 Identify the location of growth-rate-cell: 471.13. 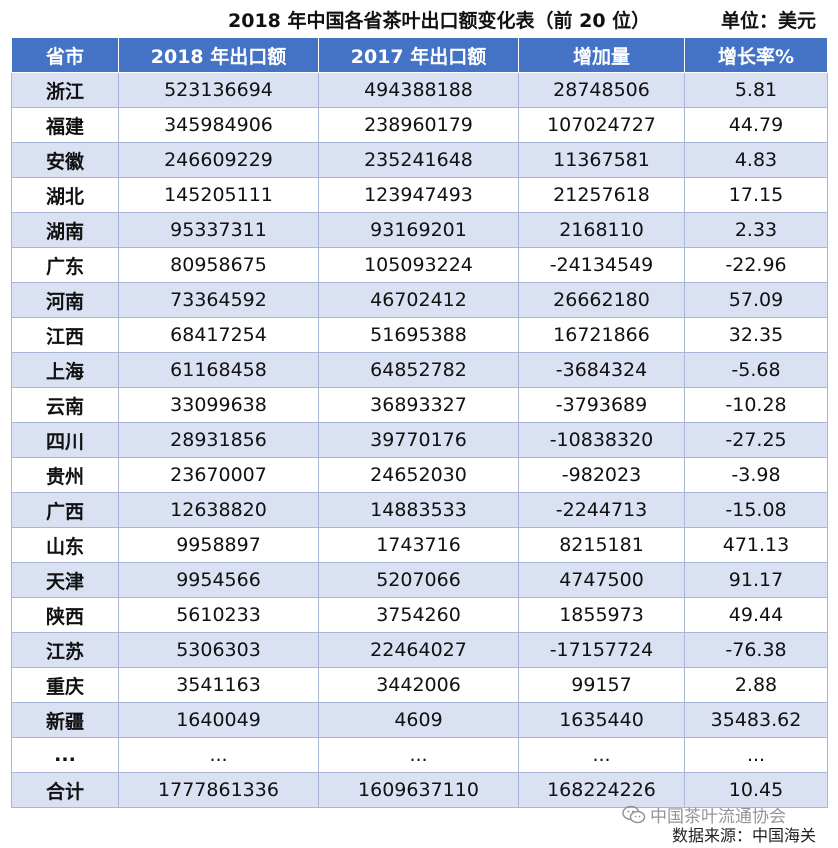
(756, 545).